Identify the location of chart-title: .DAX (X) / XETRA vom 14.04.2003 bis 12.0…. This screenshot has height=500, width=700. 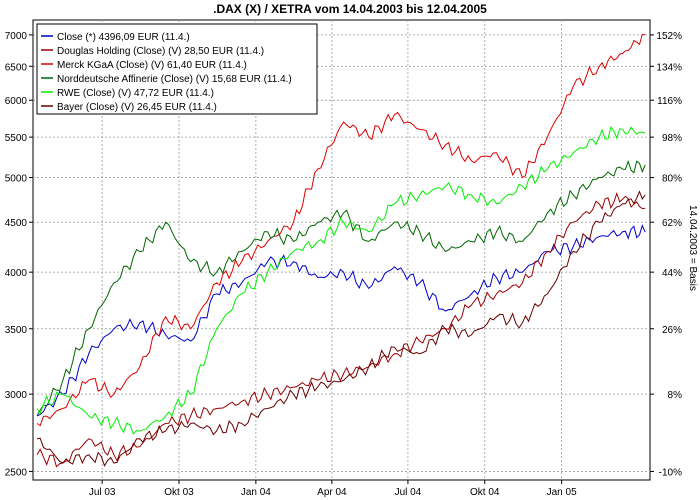
(350, 9).